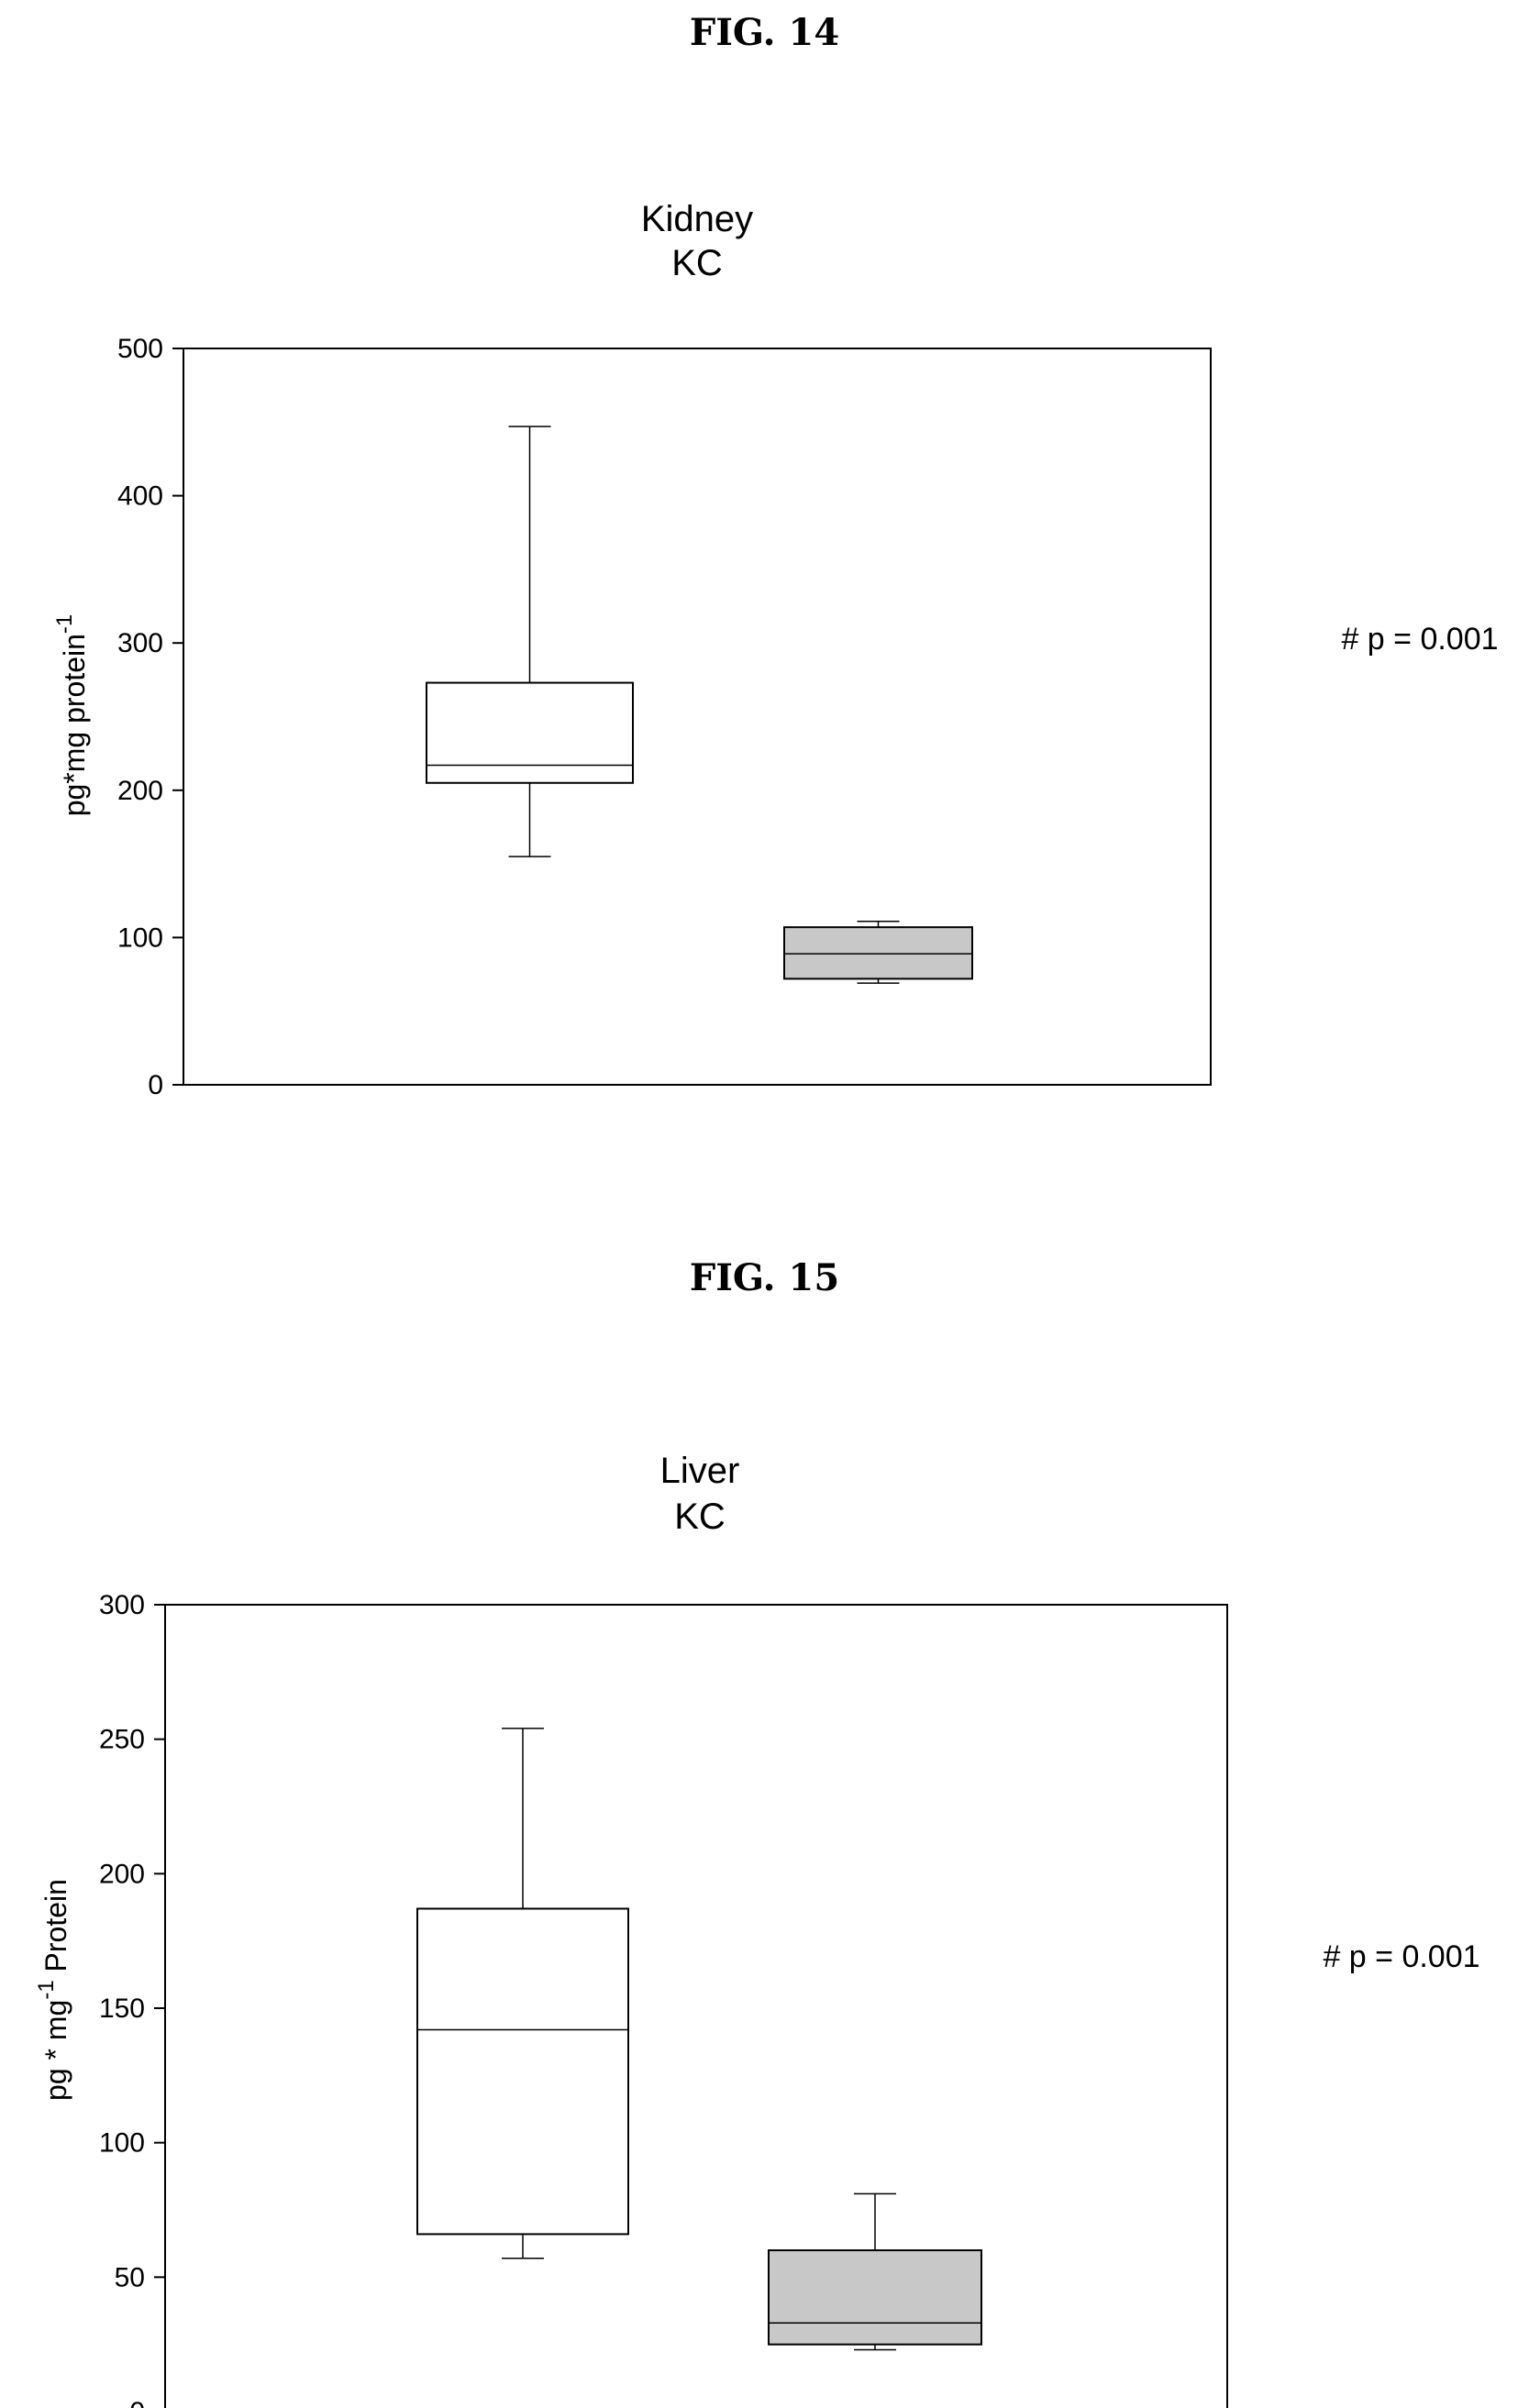  I want to click on y-tick-label: 150, so click(122, 2009).